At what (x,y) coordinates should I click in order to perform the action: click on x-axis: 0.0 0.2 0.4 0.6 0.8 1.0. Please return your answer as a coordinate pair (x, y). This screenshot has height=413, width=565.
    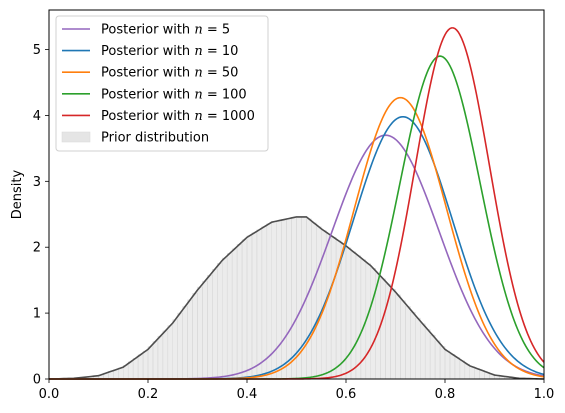
    Looking at the image, I should click on (297, 390).